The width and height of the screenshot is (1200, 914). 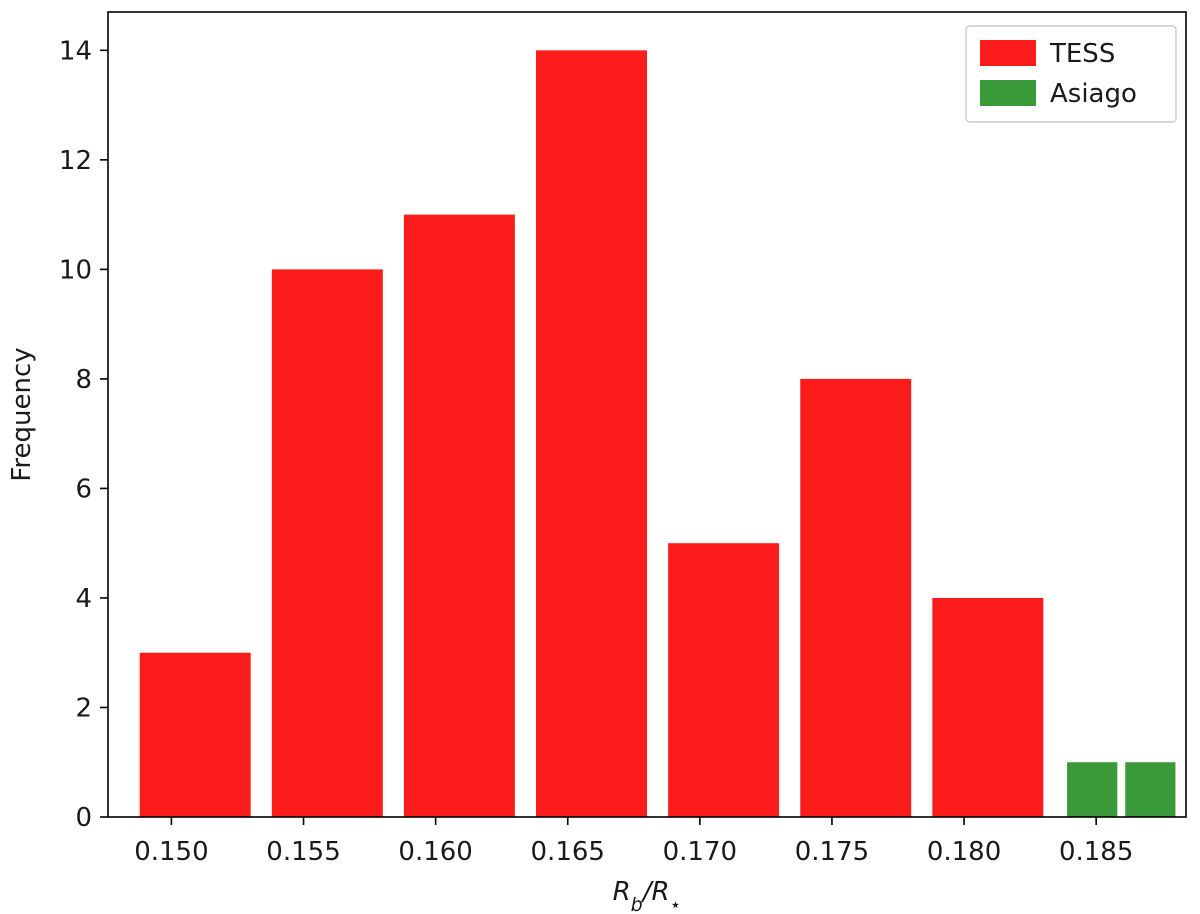 What do you see at coordinates (83, 489) in the screenshot?
I see `y-tick-label: 6` at bounding box center [83, 489].